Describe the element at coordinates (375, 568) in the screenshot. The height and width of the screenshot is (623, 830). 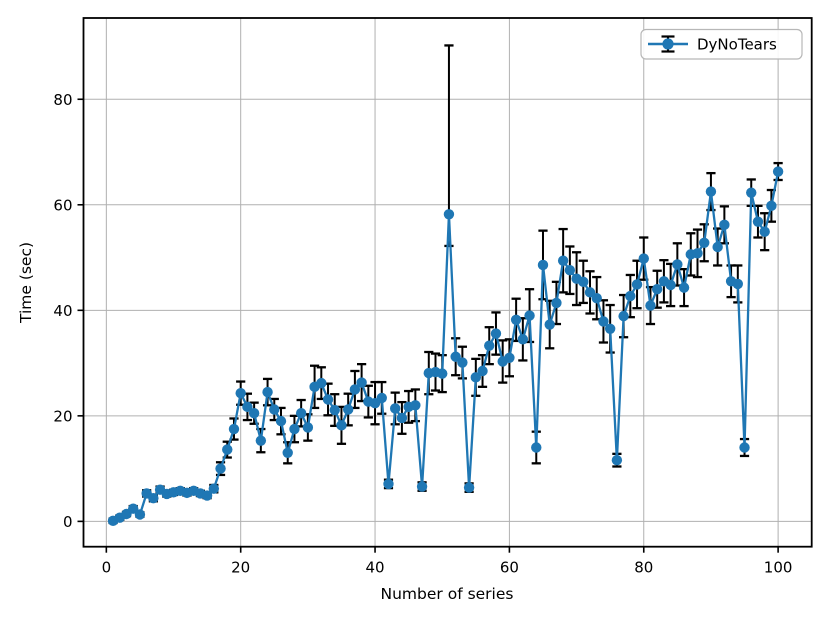
I see `x-tick-label: 40` at that location.